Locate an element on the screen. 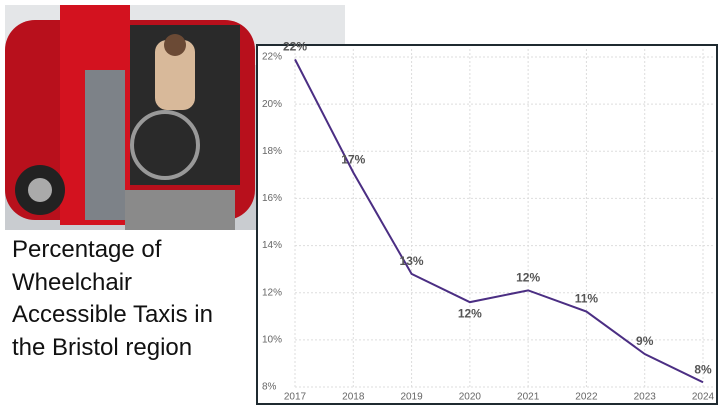 The width and height of the screenshot is (720, 407). y-tick-label: 10% is located at coordinates (272, 339).